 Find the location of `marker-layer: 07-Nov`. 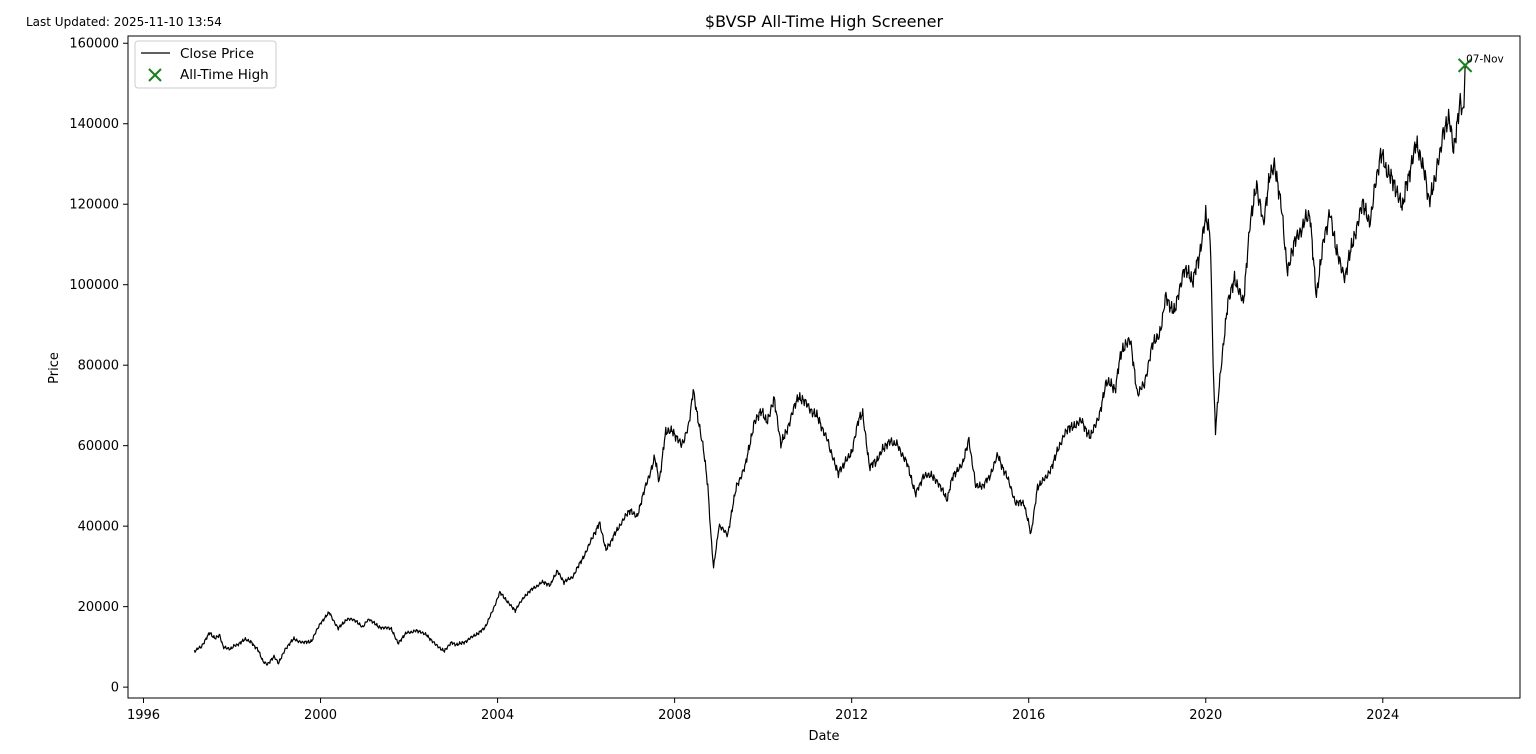

marker-layer: 07-Nov is located at coordinates (1480, 63).